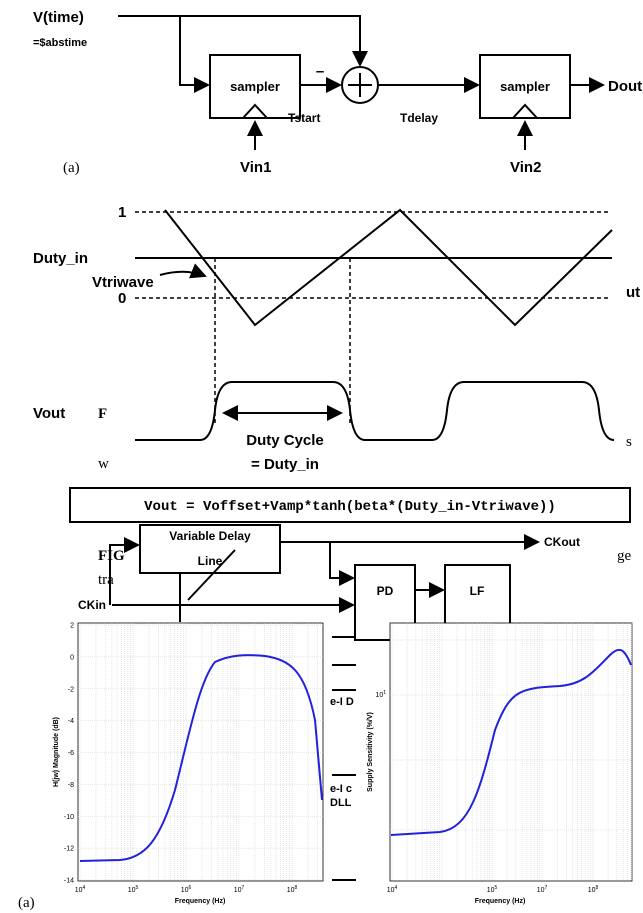 Image resolution: width=643 pixels, height=913 pixels. I want to click on block-label: Line, so click(210, 561).